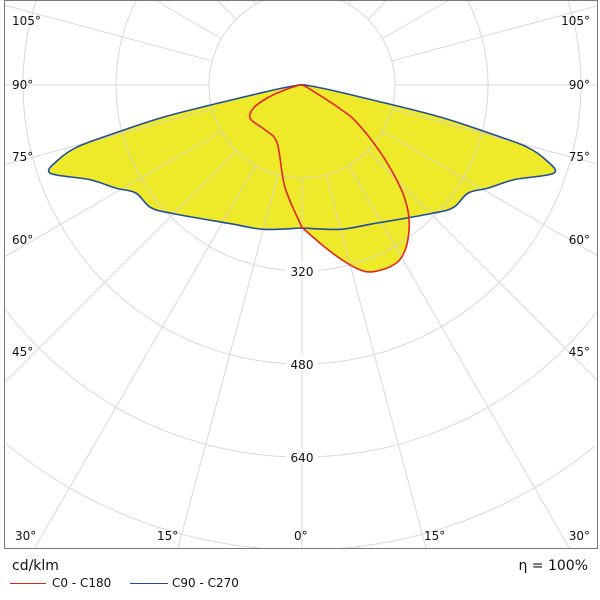  Describe the element at coordinates (149, 583) in the screenshot. I see `legend-line-c90-c270` at that location.